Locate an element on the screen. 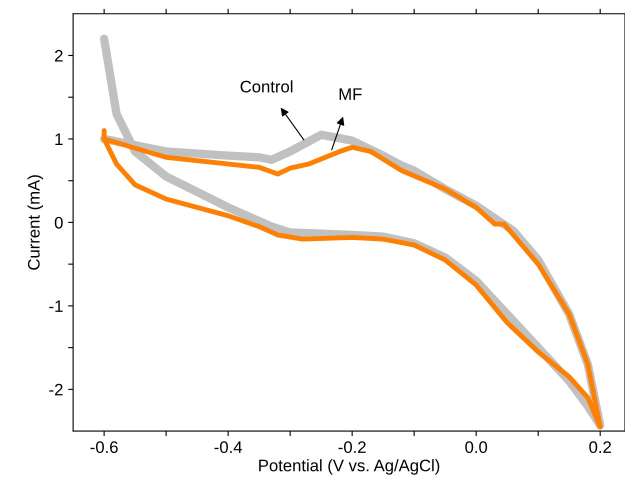 The height and width of the screenshot is (491, 625). x-tick-label: -0.6 is located at coordinates (104, 447).